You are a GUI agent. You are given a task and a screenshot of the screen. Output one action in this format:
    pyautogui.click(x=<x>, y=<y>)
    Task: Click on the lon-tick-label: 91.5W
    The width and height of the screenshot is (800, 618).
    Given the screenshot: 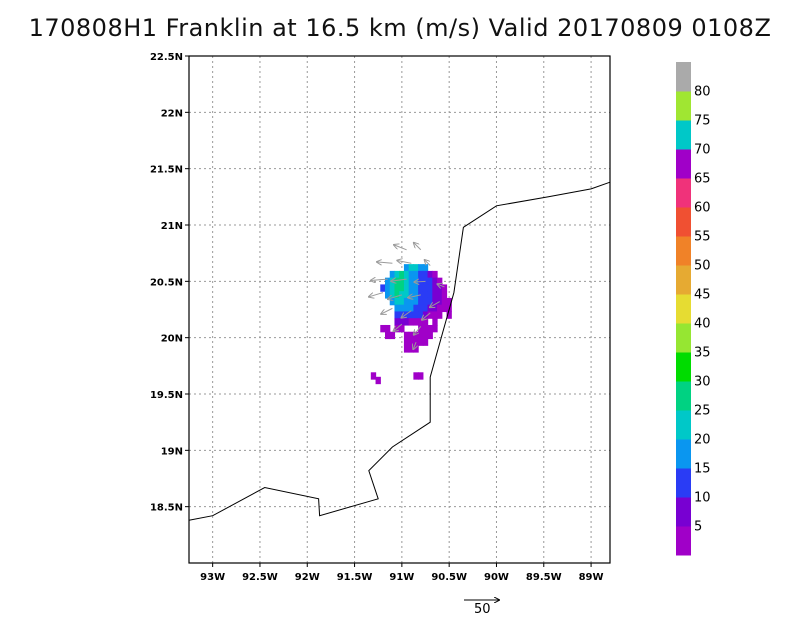 What is the action you would take?
    pyautogui.click(x=355, y=577)
    